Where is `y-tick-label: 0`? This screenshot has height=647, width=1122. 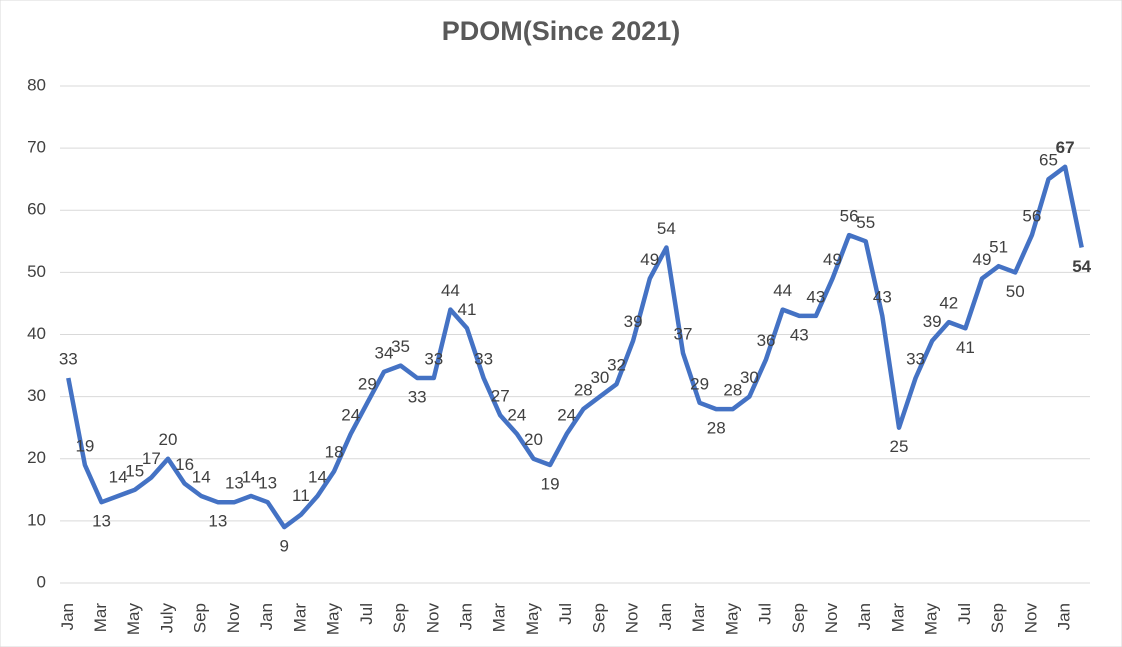
y-tick-label: 0 is located at coordinates (41, 581).